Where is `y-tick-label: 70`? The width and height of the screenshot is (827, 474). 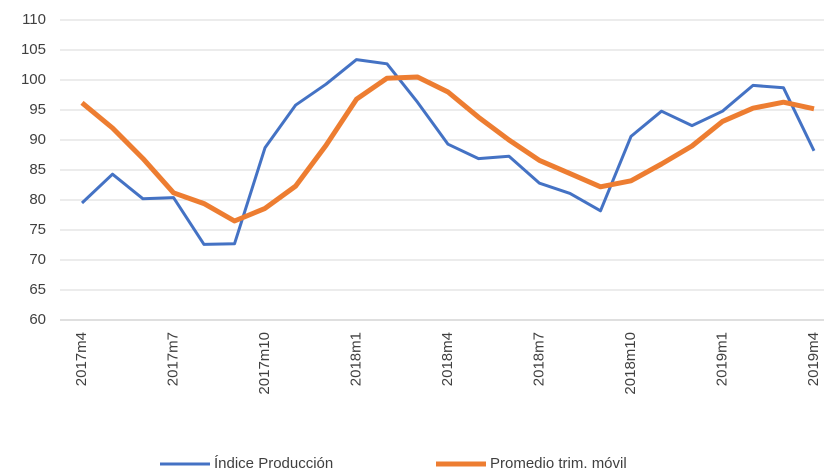
y-tick-label: 70 is located at coordinates (37, 259).